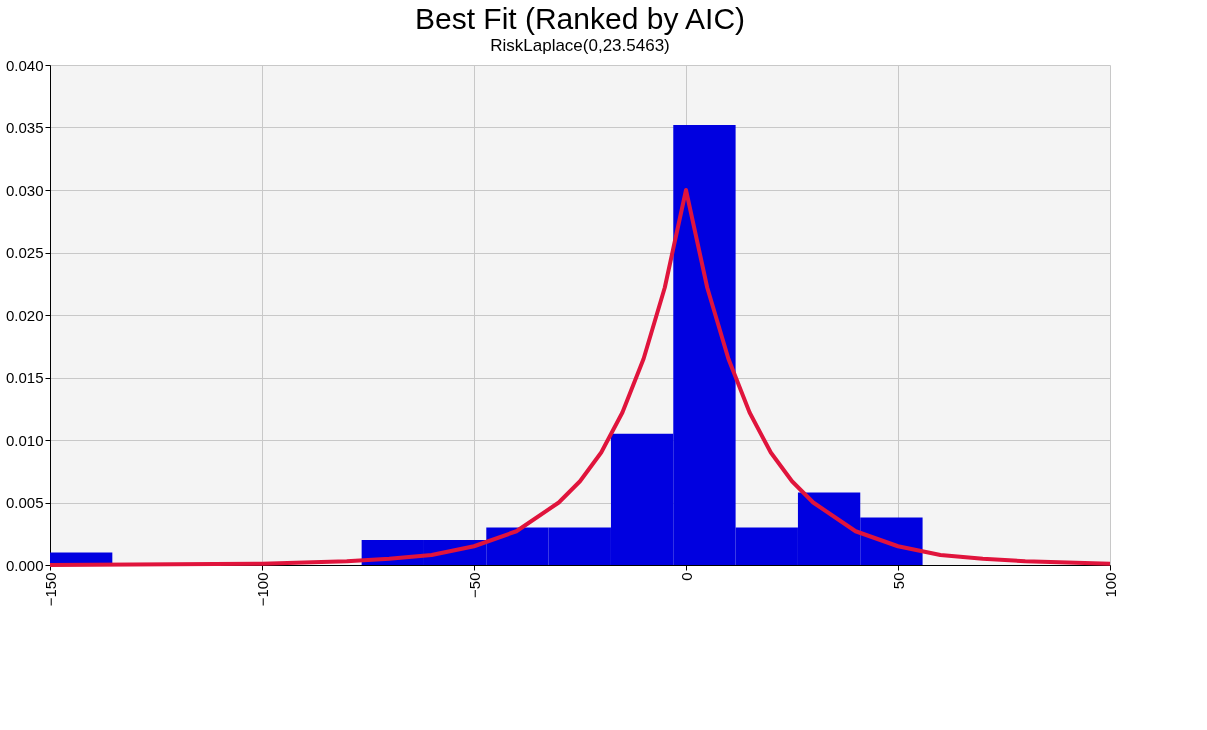 This screenshot has height=730, width=1207. I want to click on y-tick-label: 0.035, so click(24, 127).